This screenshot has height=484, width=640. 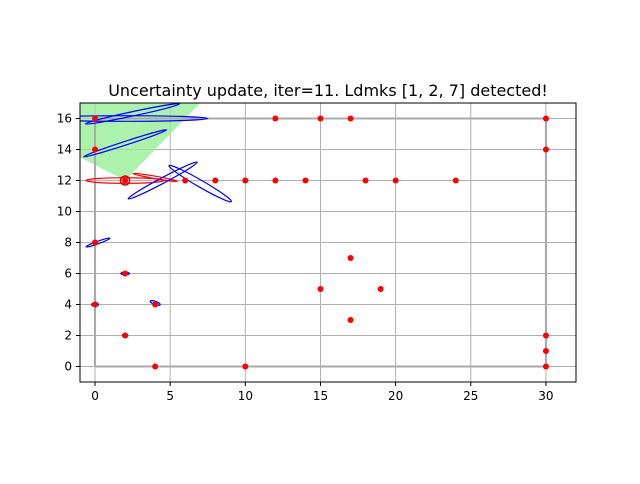 What do you see at coordinates (95, 396) in the screenshot?
I see `x-tick-label: 0` at bounding box center [95, 396].